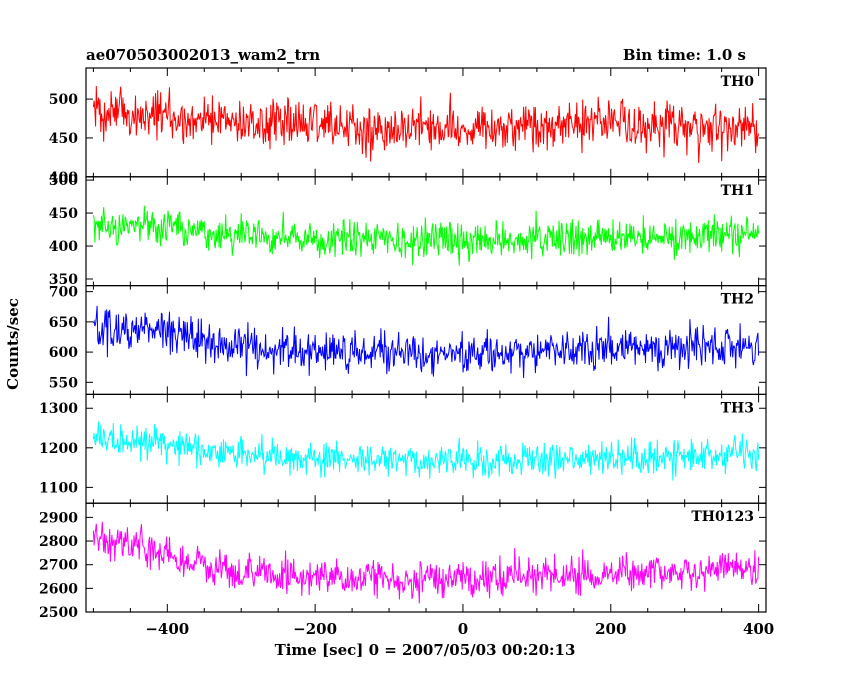 This screenshot has height=680, width=850. I want to click on y-tick-label: 2500, so click(58, 613).